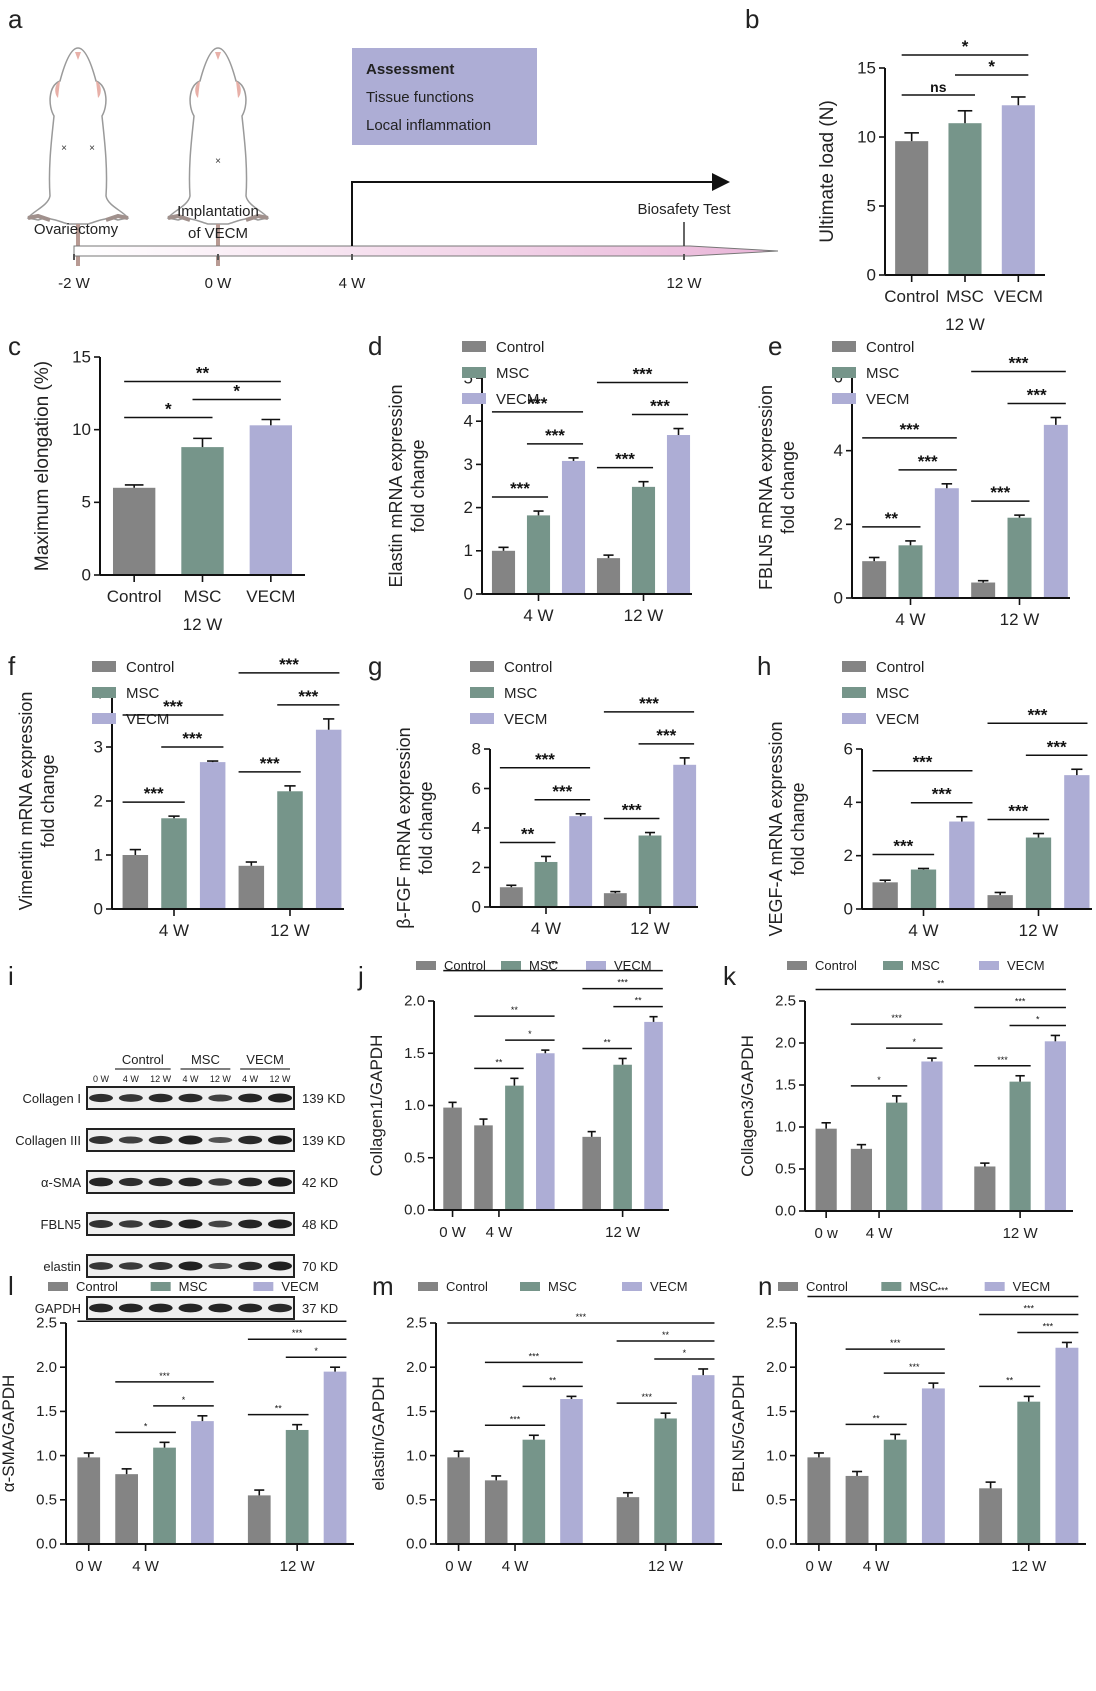 The width and height of the screenshot is (1096, 1691). What do you see at coordinates (320, 1266) in the screenshot?
I see `blot-size-label: 70 KD` at bounding box center [320, 1266].